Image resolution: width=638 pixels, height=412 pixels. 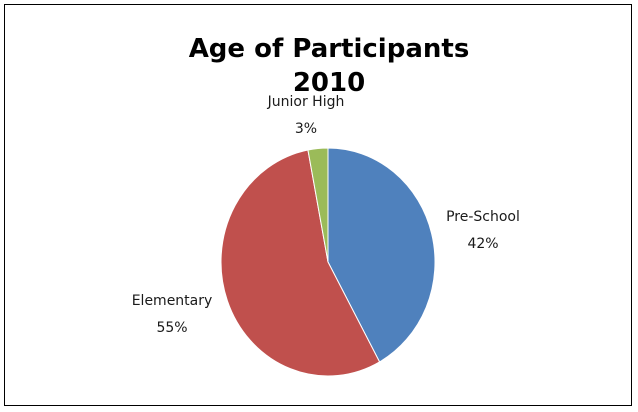 What do you see at coordinates (381, 255) in the screenshot?
I see `pie-slice-pre-school` at bounding box center [381, 255].